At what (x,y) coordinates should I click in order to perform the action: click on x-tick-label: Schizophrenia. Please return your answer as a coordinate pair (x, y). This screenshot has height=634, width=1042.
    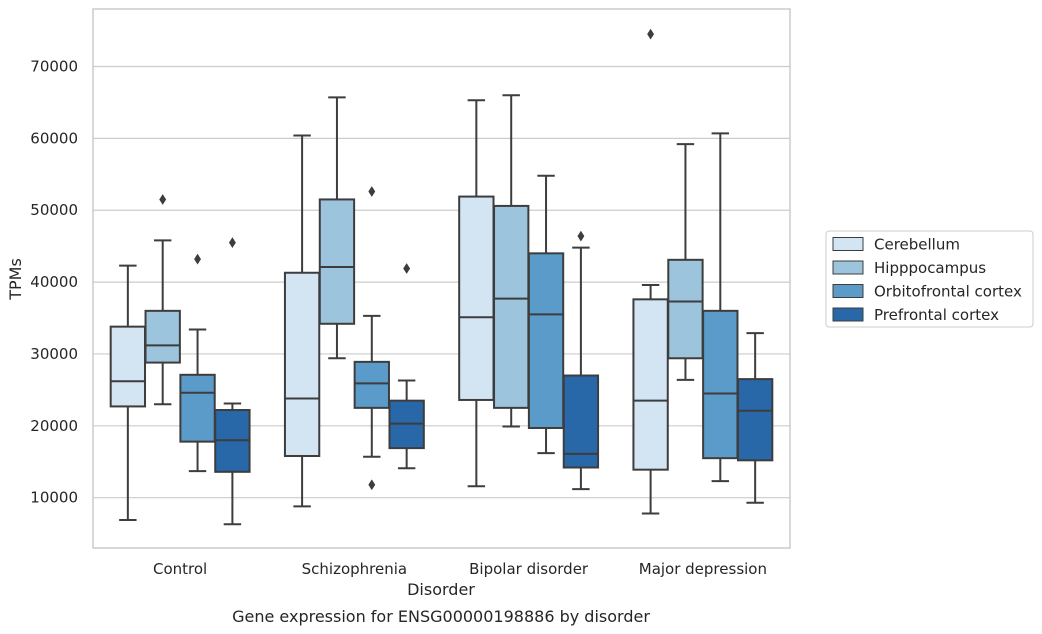
    Looking at the image, I should click on (354, 569).